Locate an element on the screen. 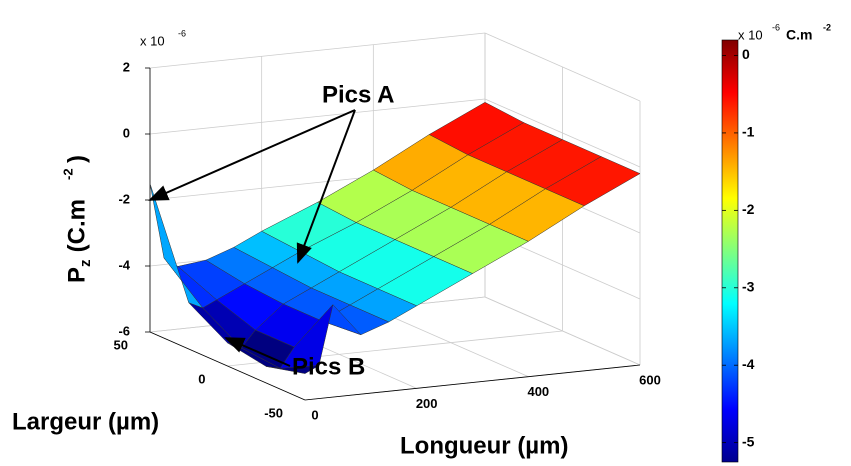 The width and height of the screenshot is (851, 466). annotation: Pics A is located at coordinates (358, 94).